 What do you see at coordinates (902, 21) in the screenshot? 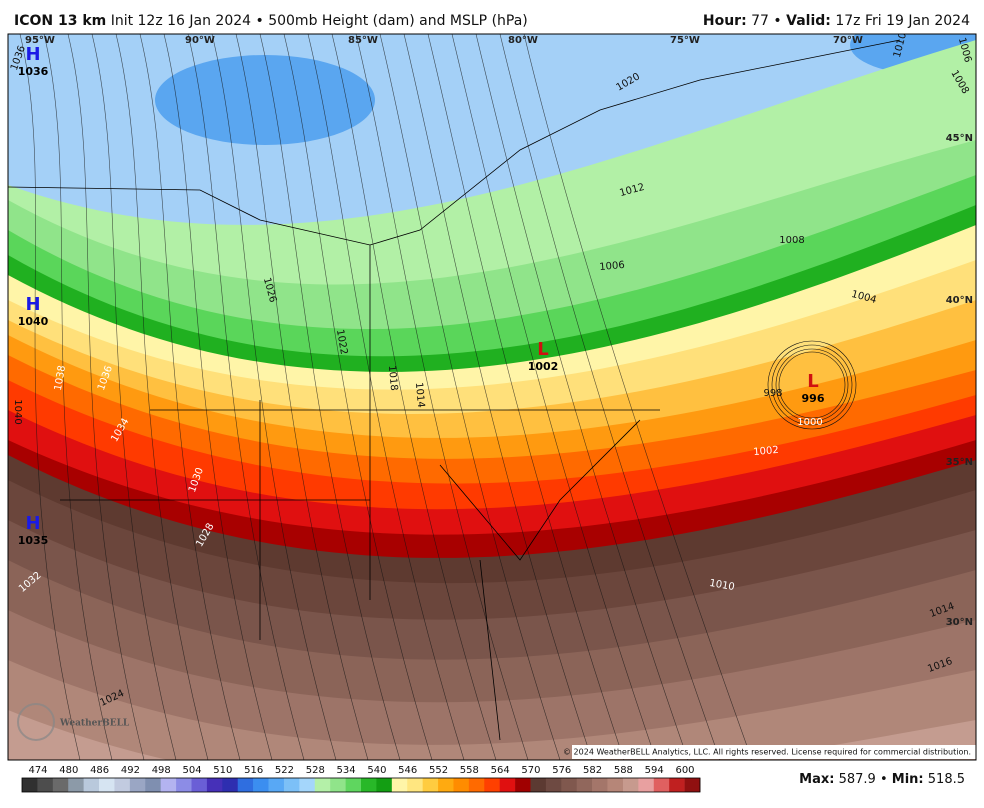
I see `valid: 17z Fri 19 Jan 2024` at bounding box center [902, 21].